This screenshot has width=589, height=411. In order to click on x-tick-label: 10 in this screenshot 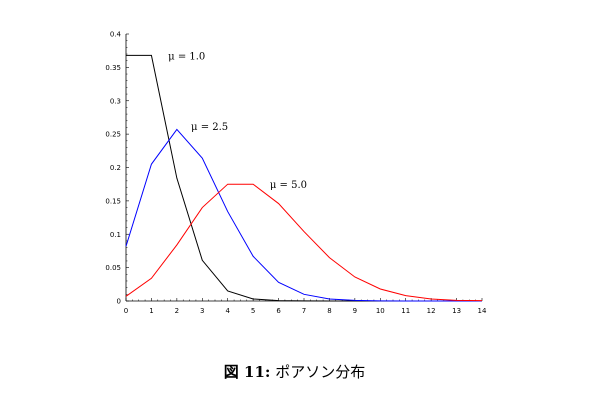, I will do `click(380, 311)`.